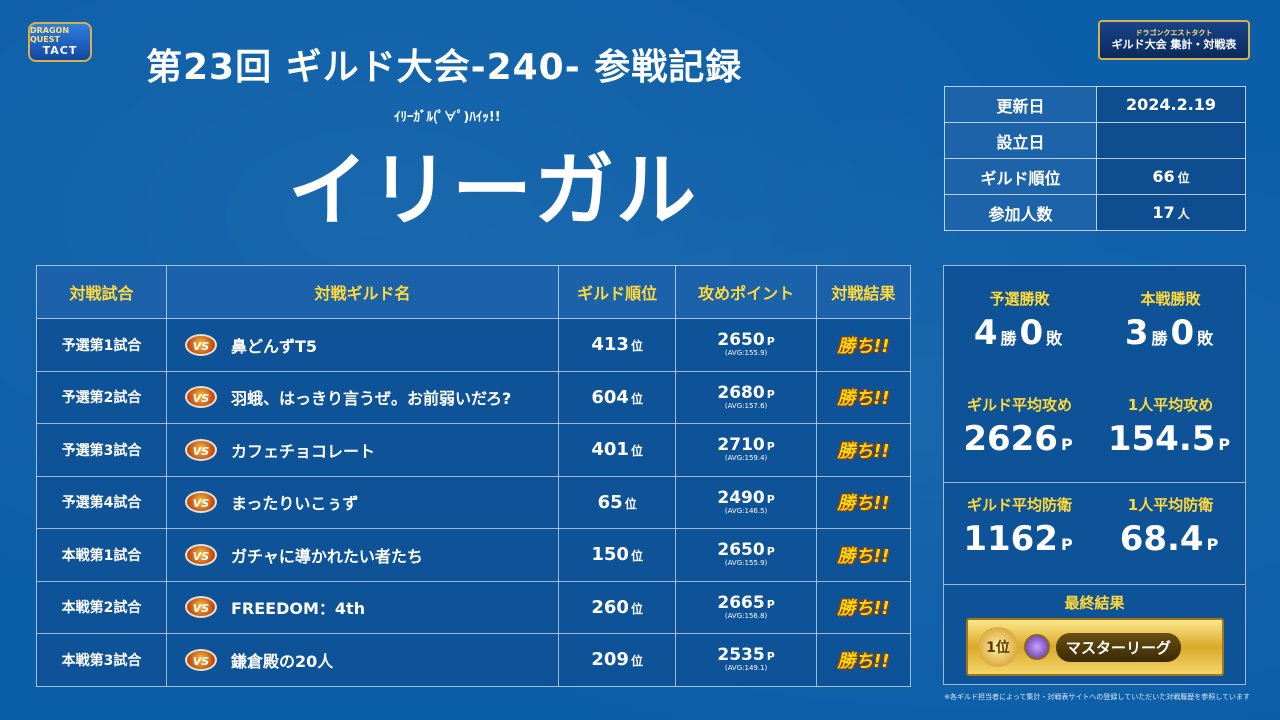 The image size is (1280, 720). I want to click on opponent-rank: 150 位, so click(617, 555).